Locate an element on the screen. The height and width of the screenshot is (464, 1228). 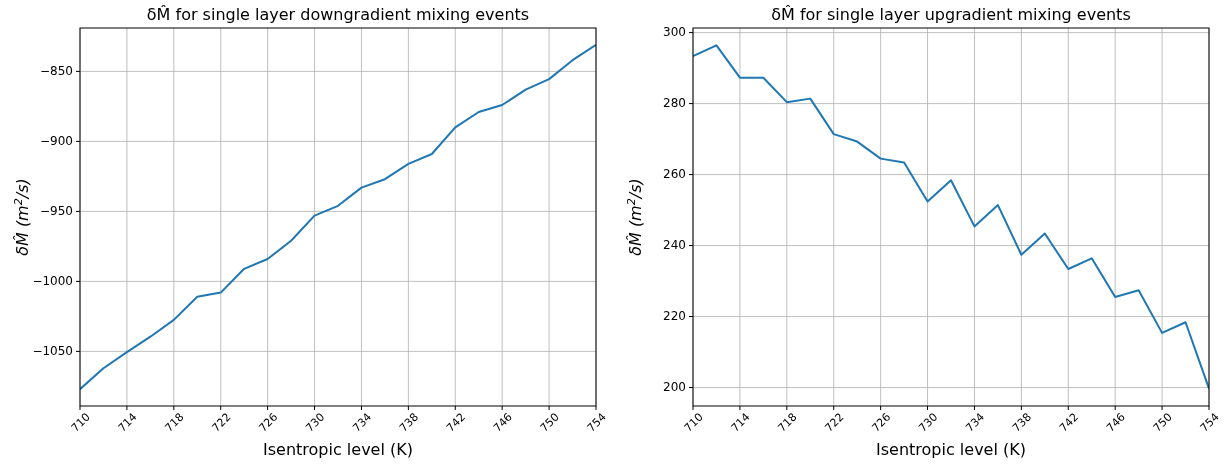
chart-title: δM̂ for single layer downgradient mixing events is located at coordinates (338, 14).